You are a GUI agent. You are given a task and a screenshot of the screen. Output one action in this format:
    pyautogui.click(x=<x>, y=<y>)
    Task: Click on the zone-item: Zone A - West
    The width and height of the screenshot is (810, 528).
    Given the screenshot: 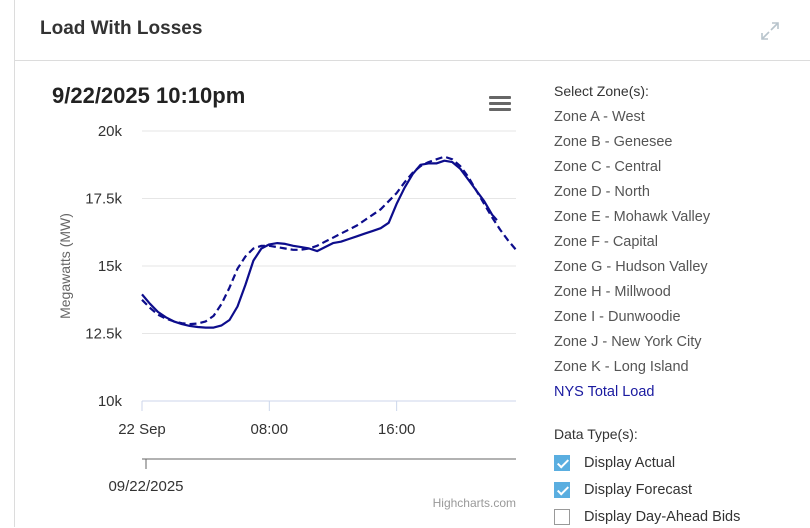 What is the action you would take?
    pyautogui.click(x=599, y=117)
    